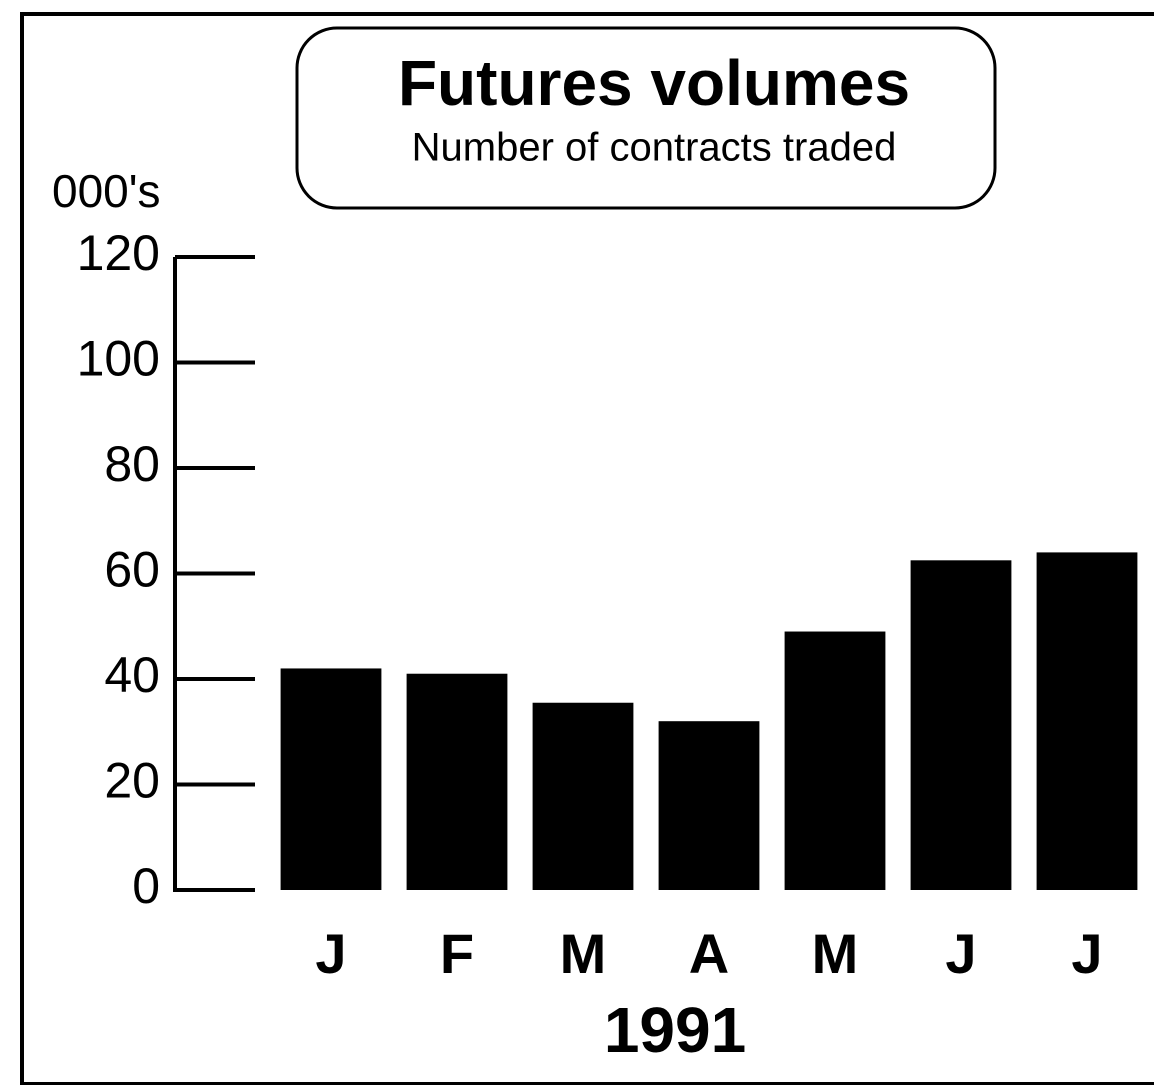 Image resolution: width=1154 pixels, height=1085 pixels. I want to click on y-tick-label: 40, so click(132, 675).